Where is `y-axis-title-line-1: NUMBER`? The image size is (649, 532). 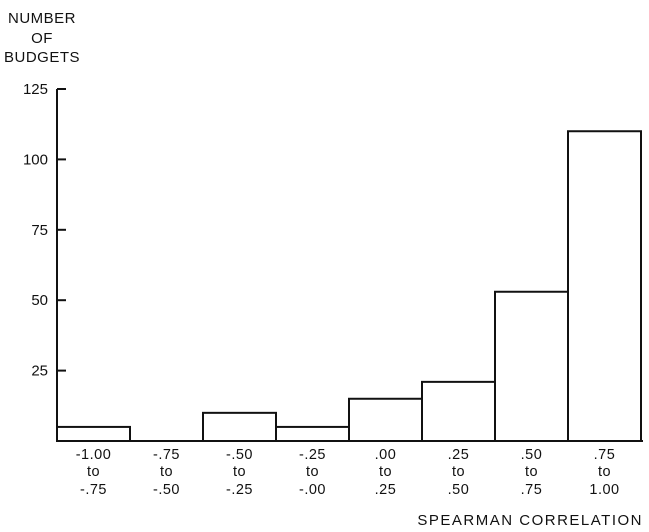 y-axis-title-line-1: NUMBER is located at coordinates (42, 18).